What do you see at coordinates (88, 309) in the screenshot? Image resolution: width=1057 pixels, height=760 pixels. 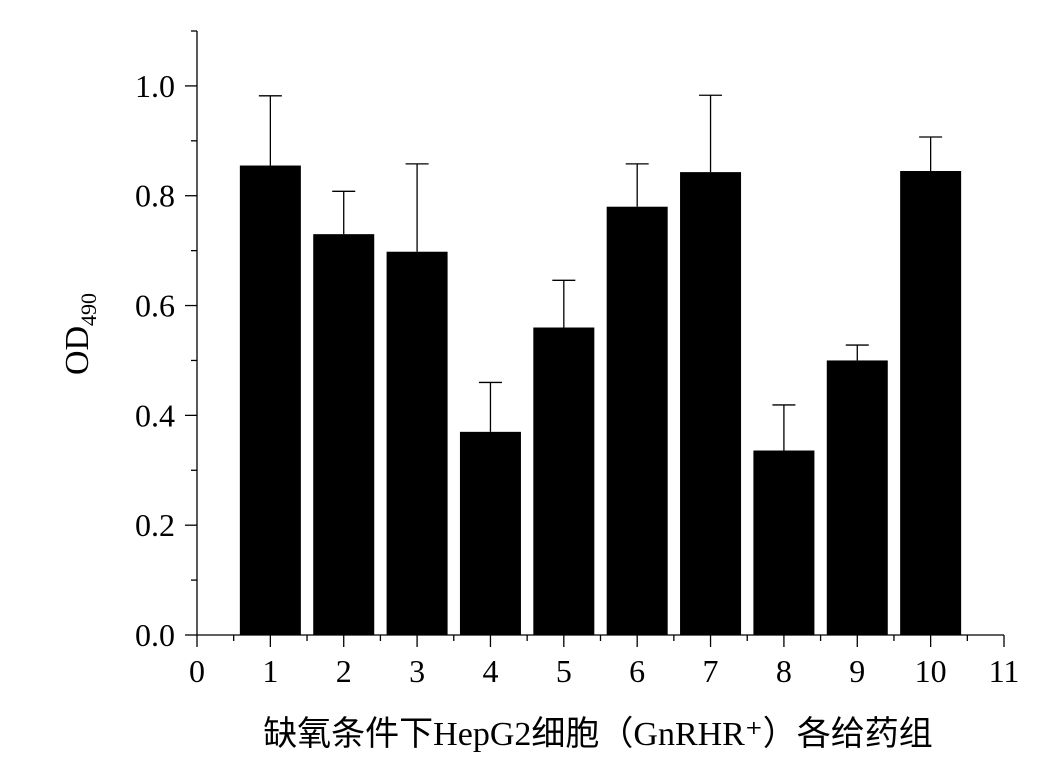 I see `y-axis-title-subscript: 490` at bounding box center [88, 309].